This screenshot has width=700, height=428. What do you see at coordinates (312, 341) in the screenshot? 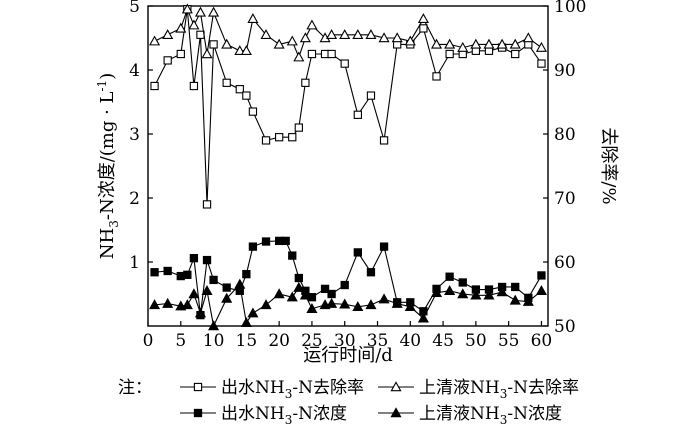
I see `x-tick-label: 25` at bounding box center [312, 341].